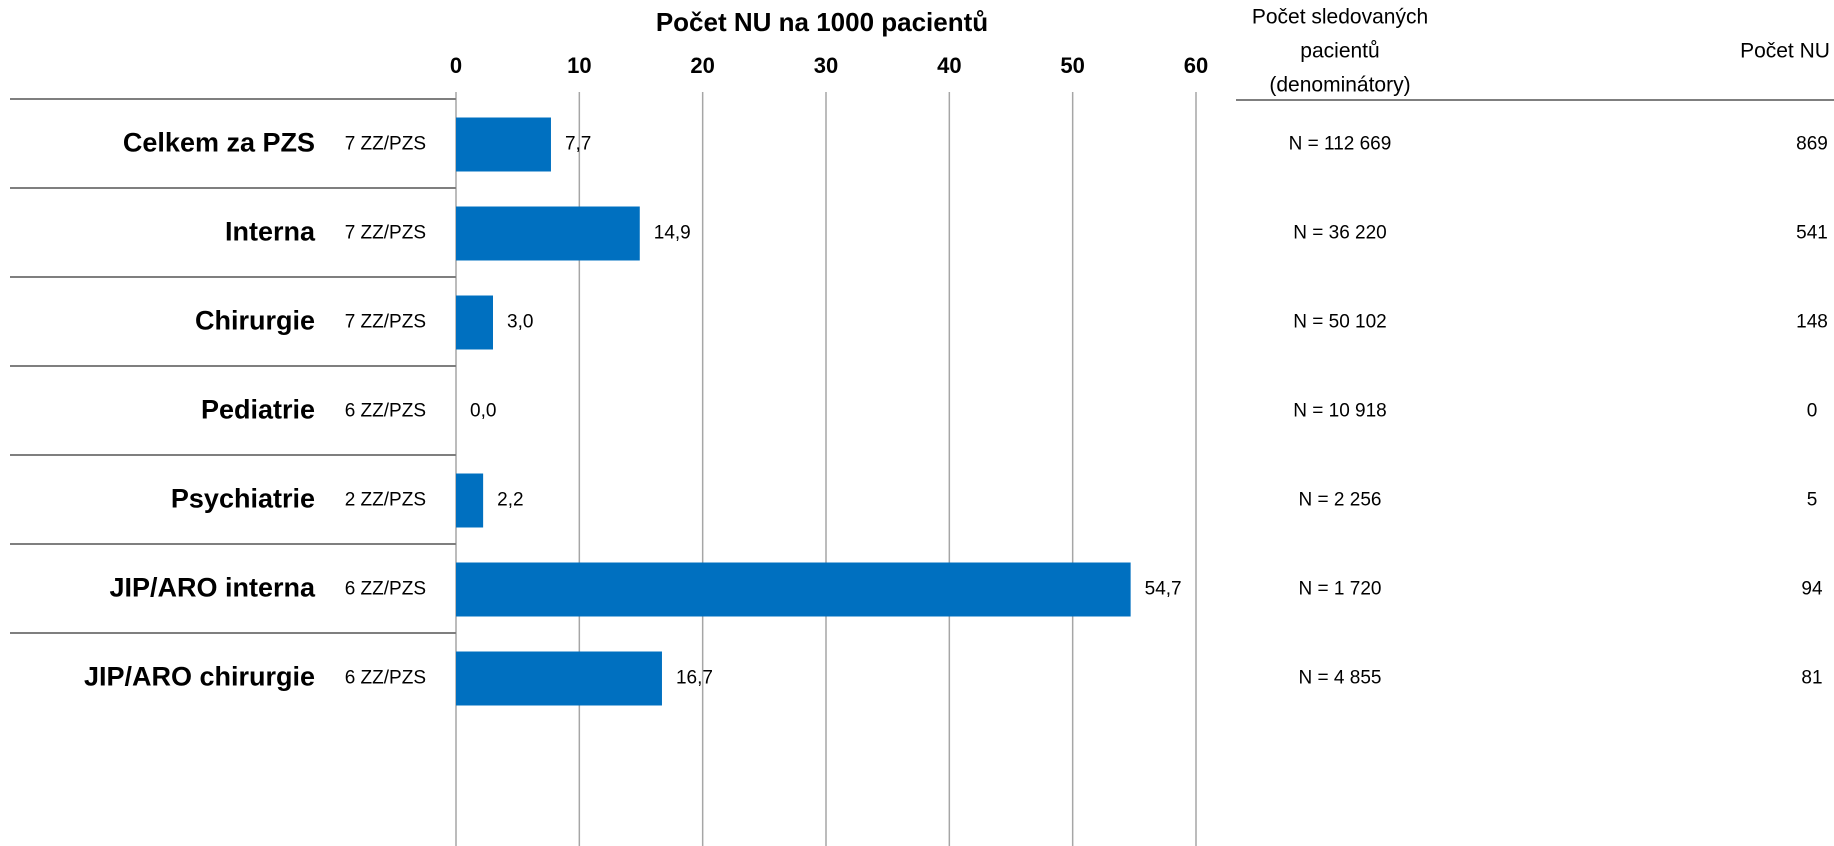  Describe the element at coordinates (483, 411) in the screenshot. I see `value-label: 0,0` at that location.